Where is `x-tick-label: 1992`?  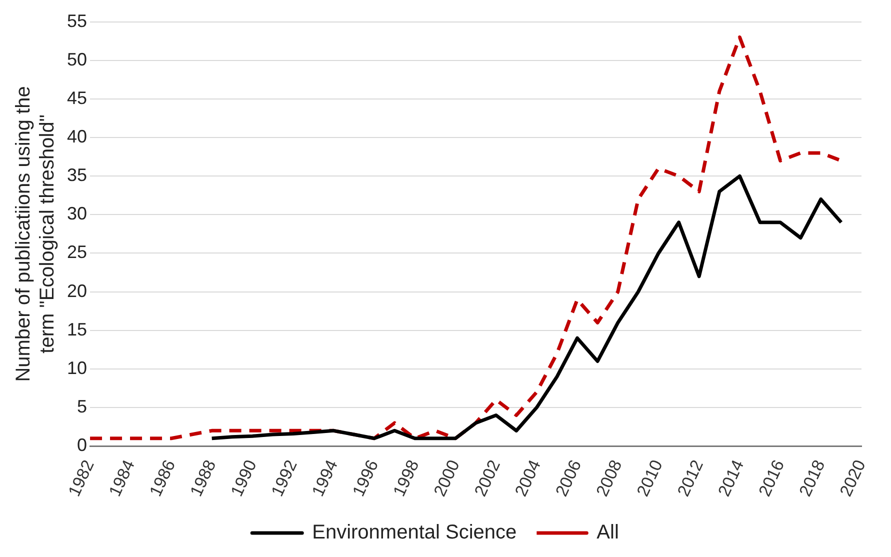
x-tick-label: 1992 is located at coordinates (284, 478).